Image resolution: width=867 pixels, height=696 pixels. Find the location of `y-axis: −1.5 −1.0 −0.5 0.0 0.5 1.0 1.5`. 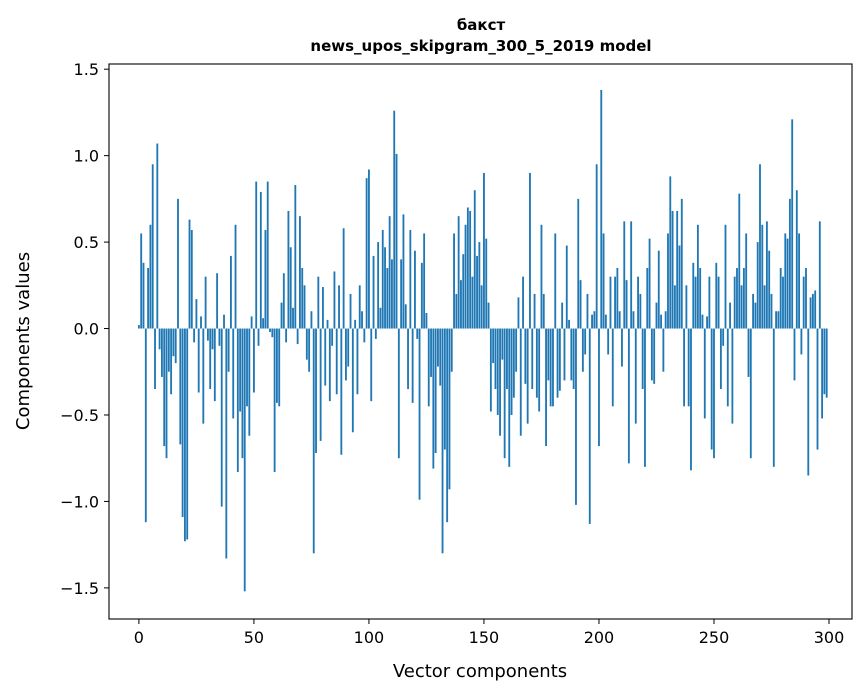

y-axis: −1.5 −1.0 −0.5 0.0 0.5 1.0 1.5 is located at coordinates (84, 329).